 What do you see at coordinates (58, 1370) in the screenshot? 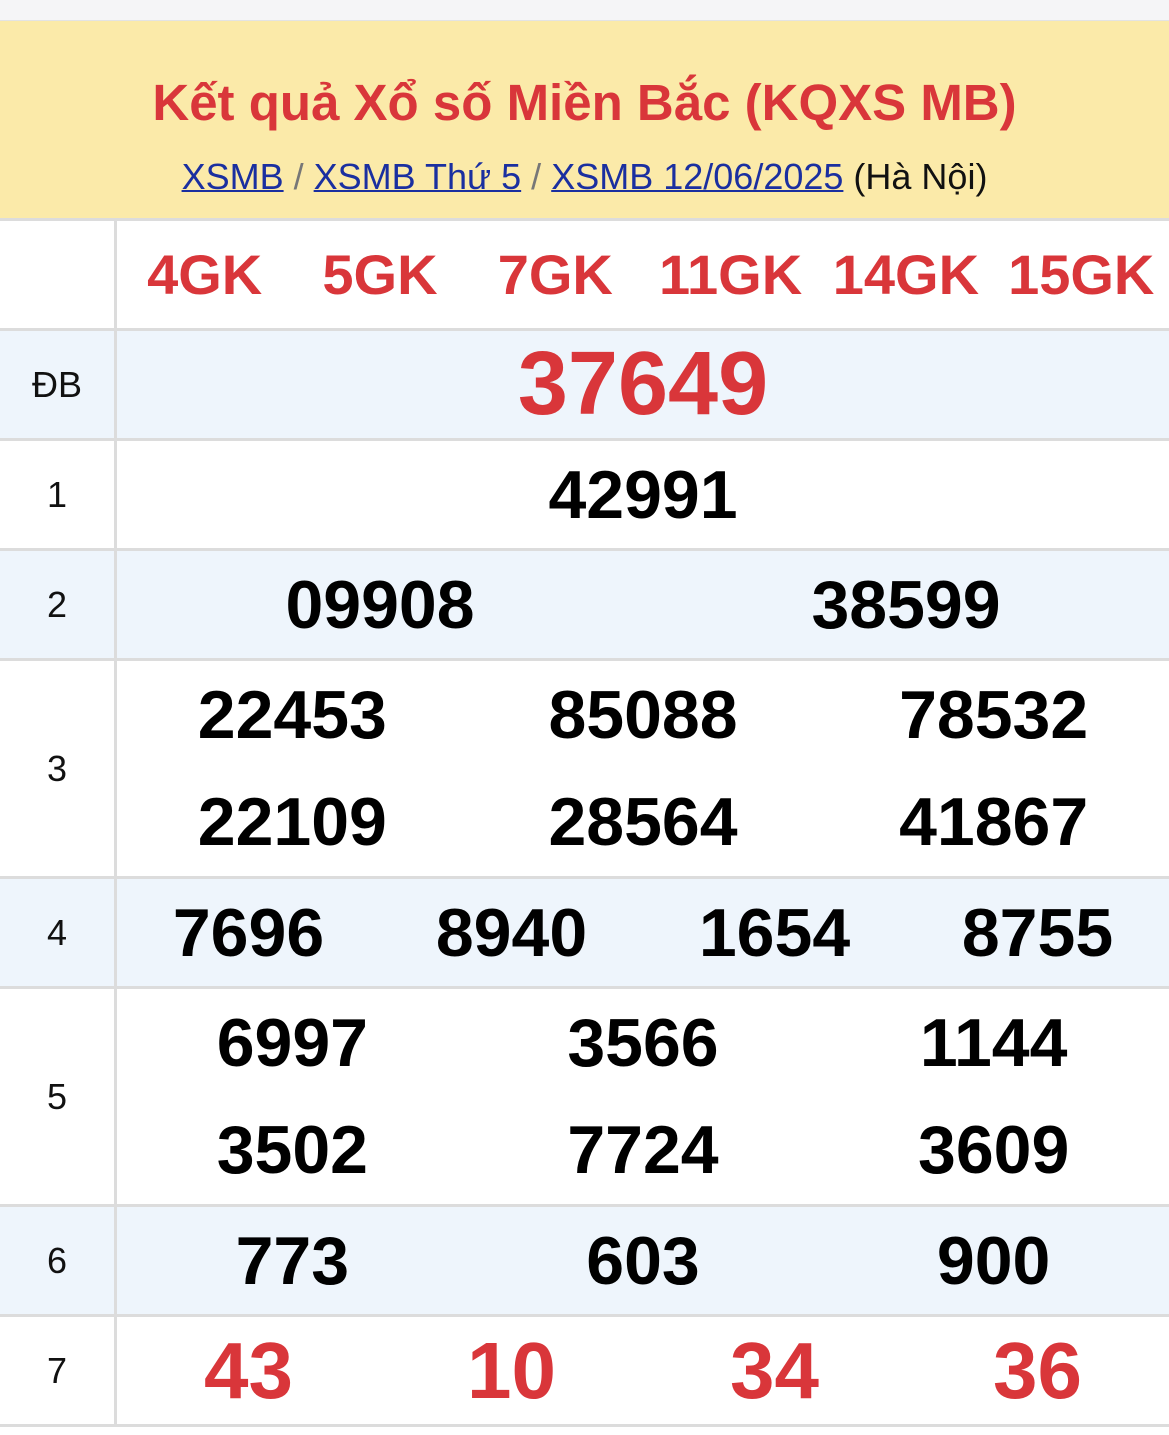
I see `prize-label: 7` at bounding box center [58, 1370].